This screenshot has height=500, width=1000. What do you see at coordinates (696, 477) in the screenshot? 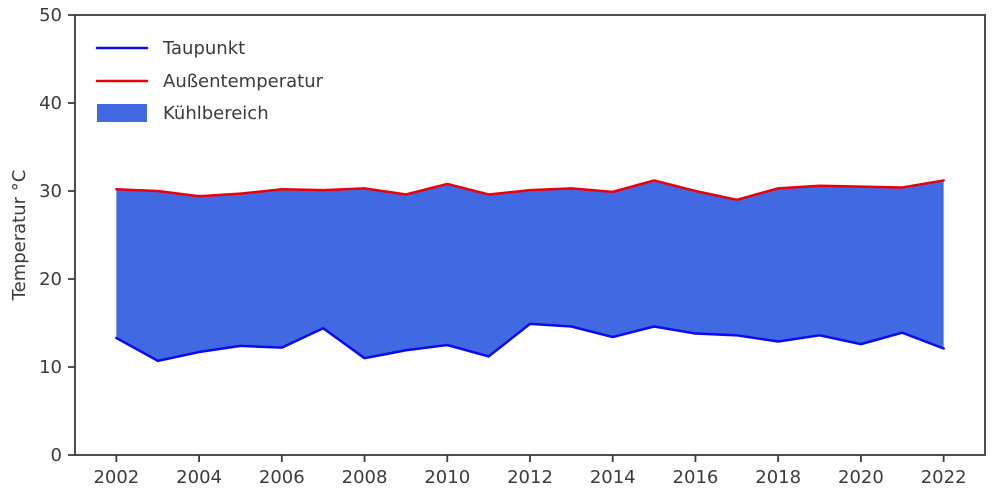
I see `x-tick-label: 2016` at bounding box center [696, 477].